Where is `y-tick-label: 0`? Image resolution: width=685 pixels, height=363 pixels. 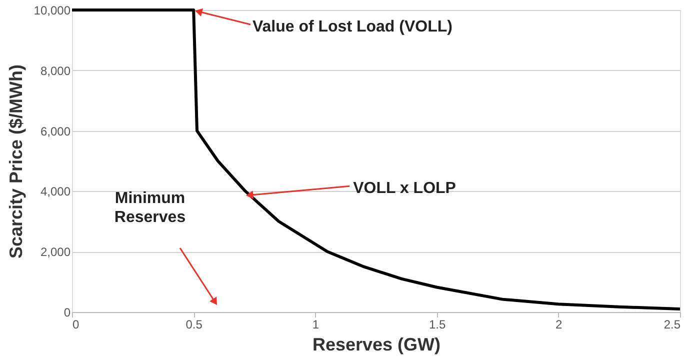 y-tick-label: 0 is located at coordinates (67, 313).